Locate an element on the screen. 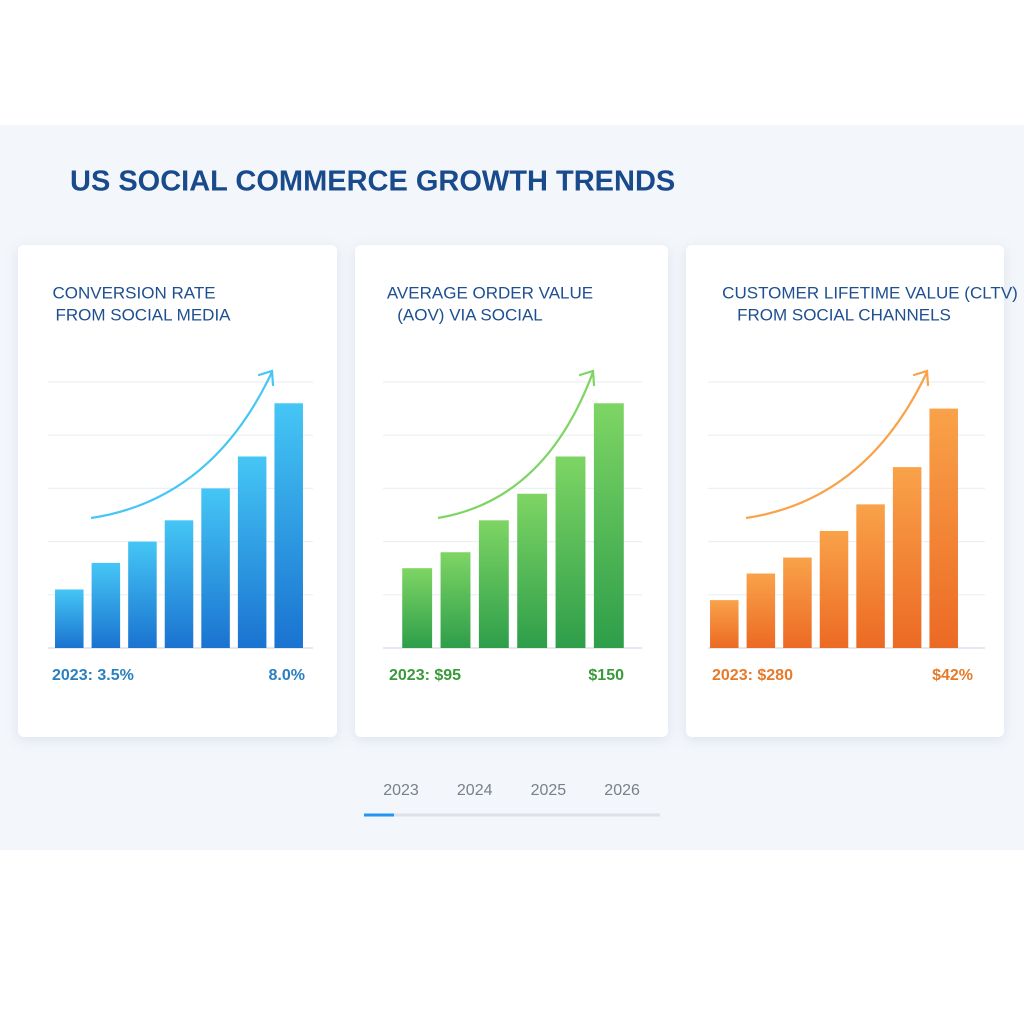  card is located at coordinates (511, 491).